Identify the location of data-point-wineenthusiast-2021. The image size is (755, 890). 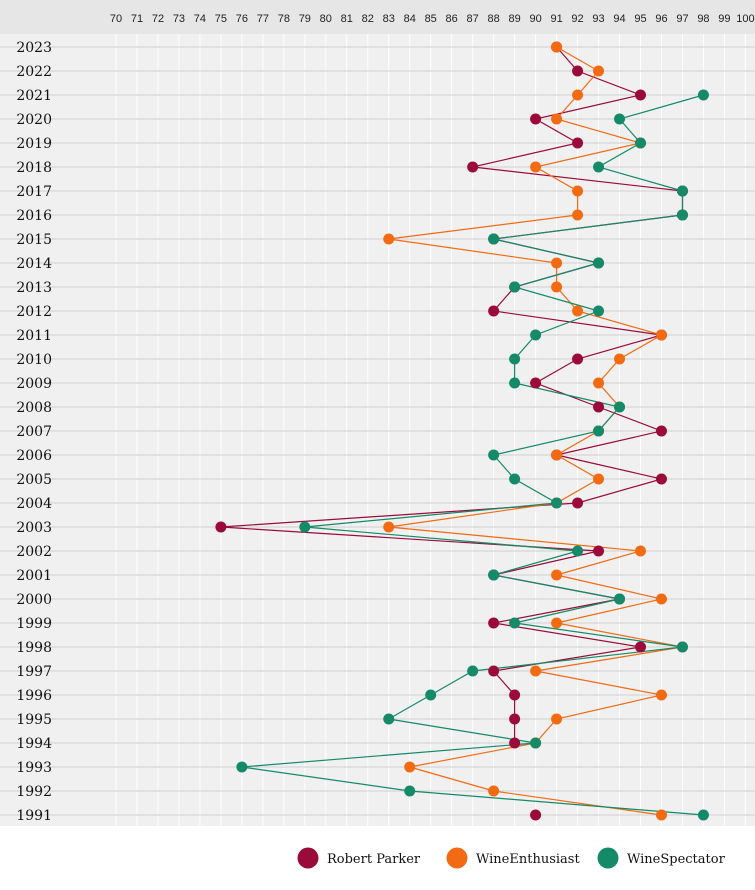
(578, 95).